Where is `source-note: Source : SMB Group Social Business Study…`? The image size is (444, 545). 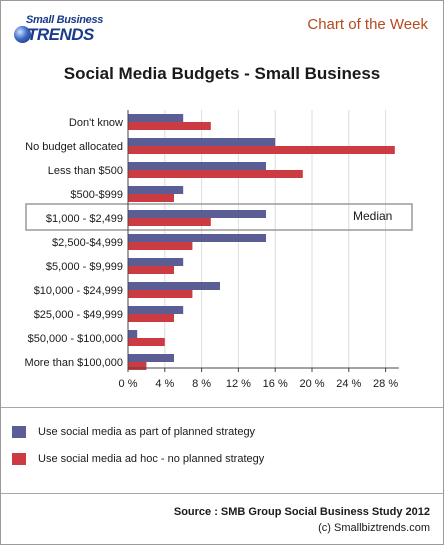
source-note: Source : SMB Group Social Business Study… is located at coordinates (301, 512).